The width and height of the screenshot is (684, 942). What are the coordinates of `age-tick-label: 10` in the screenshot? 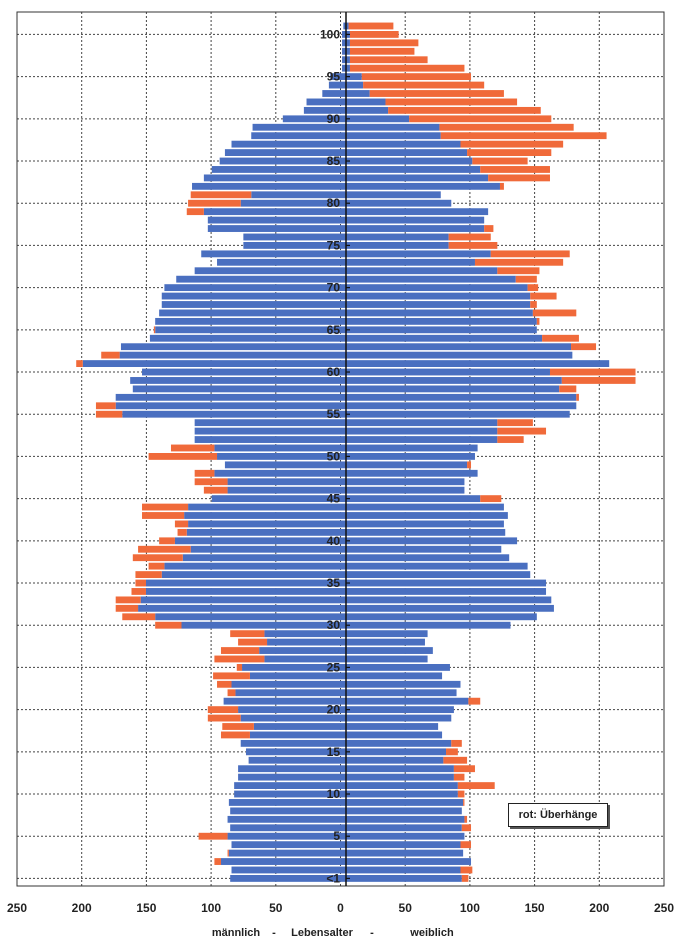 It's located at (334, 794).